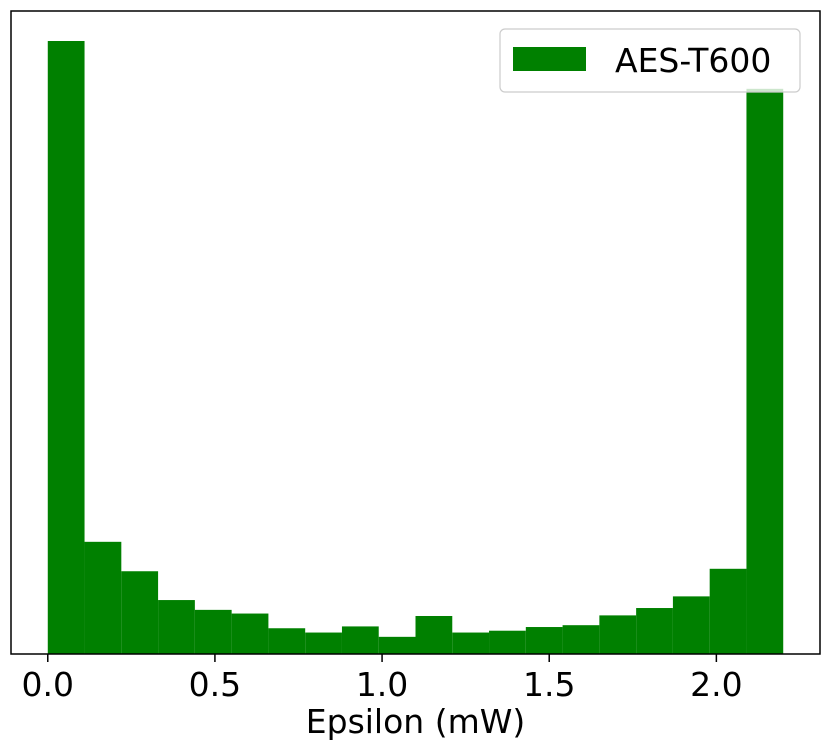 This screenshot has height=751, width=831. I want to click on x-tick-label: 0.0, so click(48, 684).